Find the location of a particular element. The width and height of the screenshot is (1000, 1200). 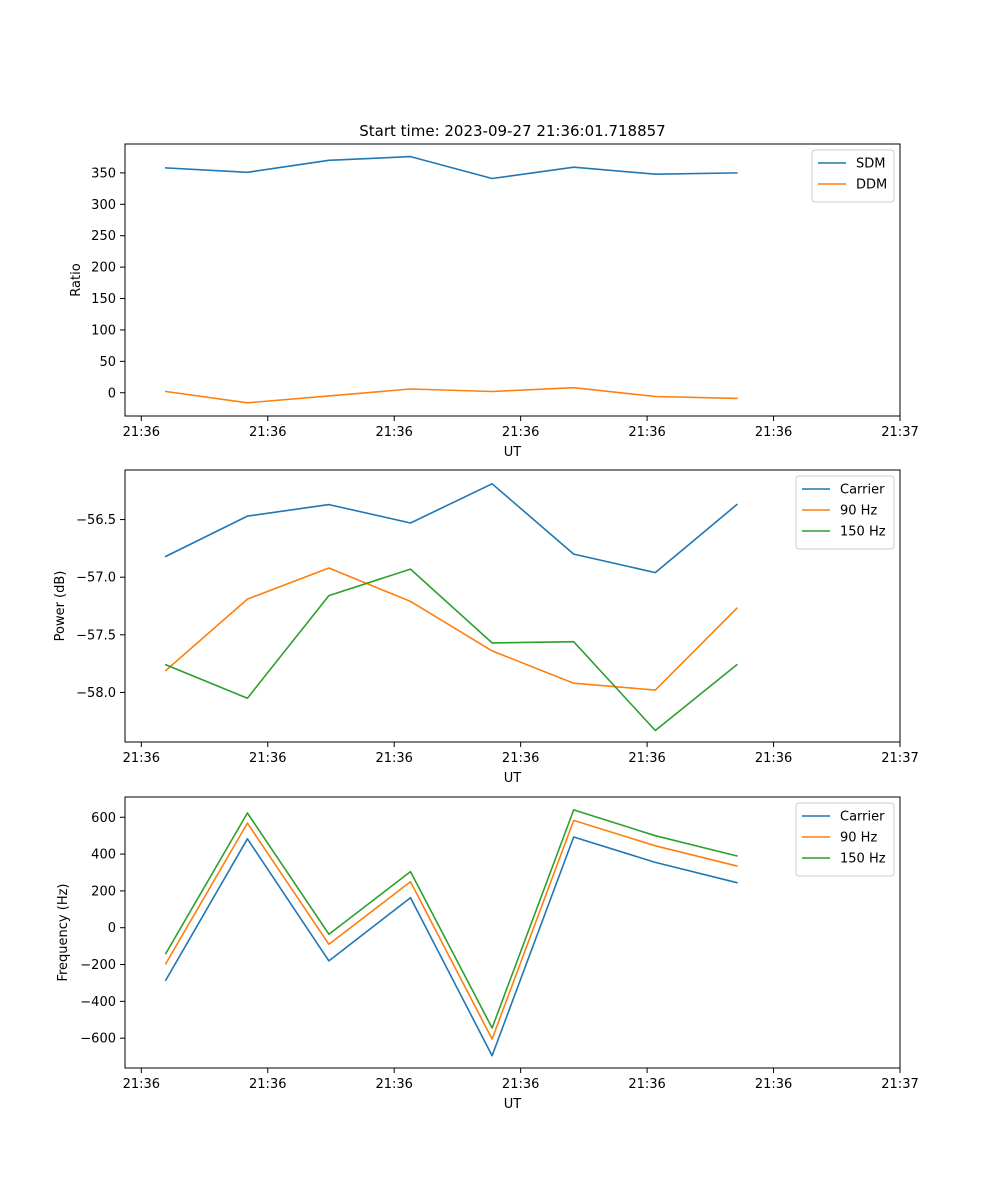

ratio-x-tick-label: 21:37 is located at coordinates (899, 432).